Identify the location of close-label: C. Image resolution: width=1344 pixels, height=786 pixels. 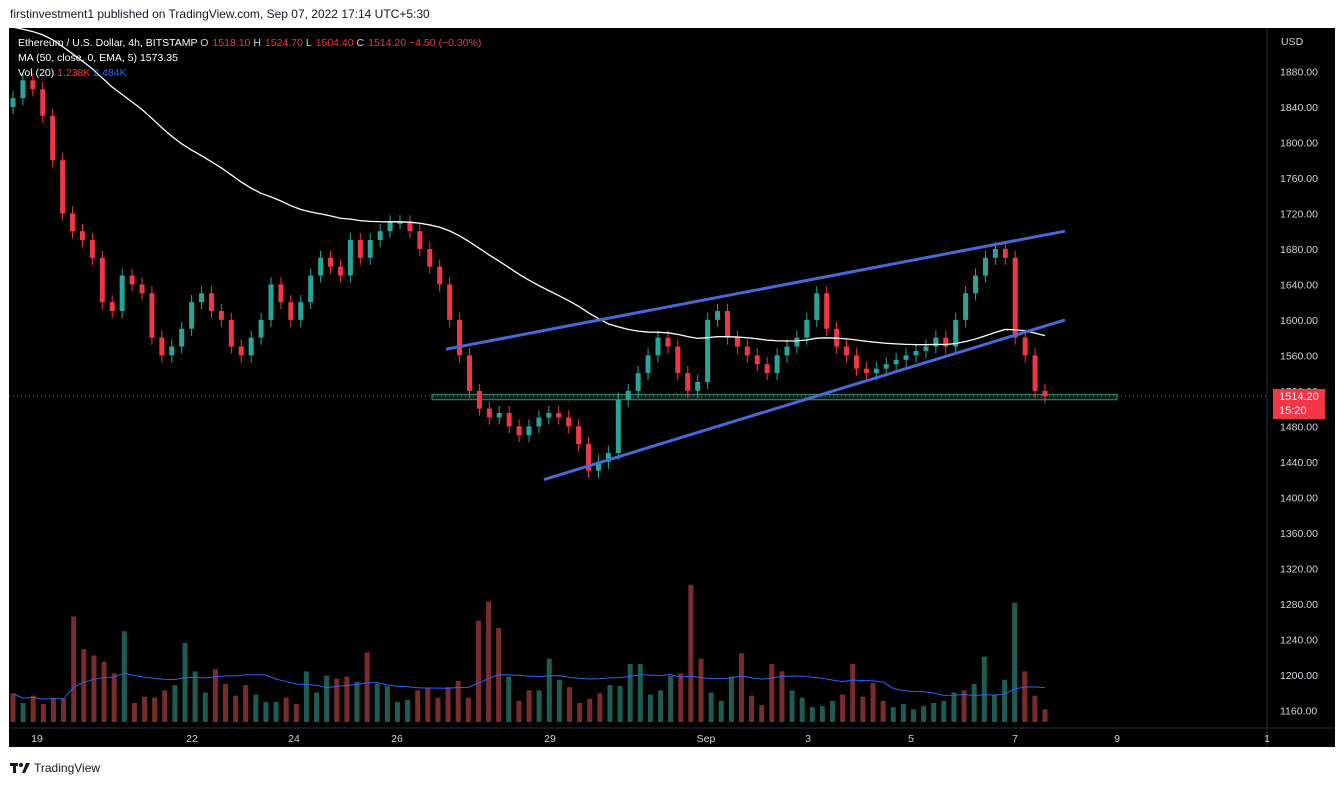
(360, 43).